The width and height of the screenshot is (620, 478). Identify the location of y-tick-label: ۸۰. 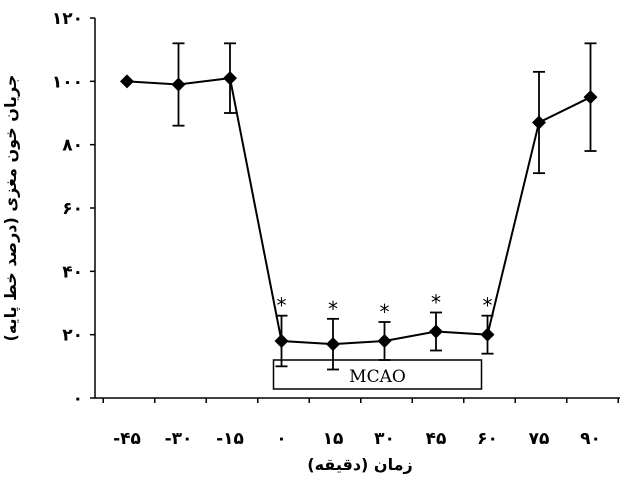
(72, 146).